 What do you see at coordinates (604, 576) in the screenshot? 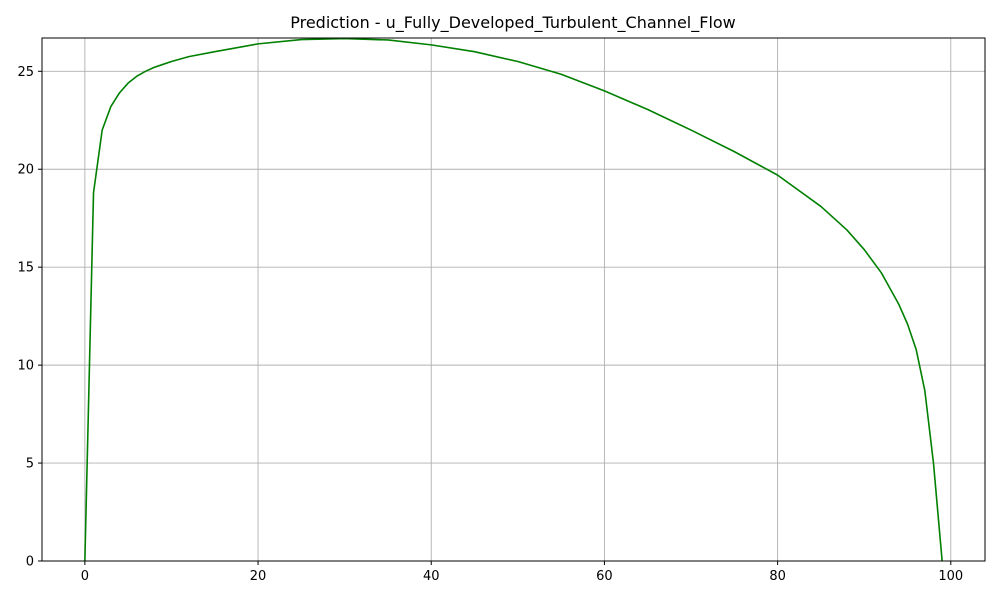
I see `x-tick-label: 60` at bounding box center [604, 576].